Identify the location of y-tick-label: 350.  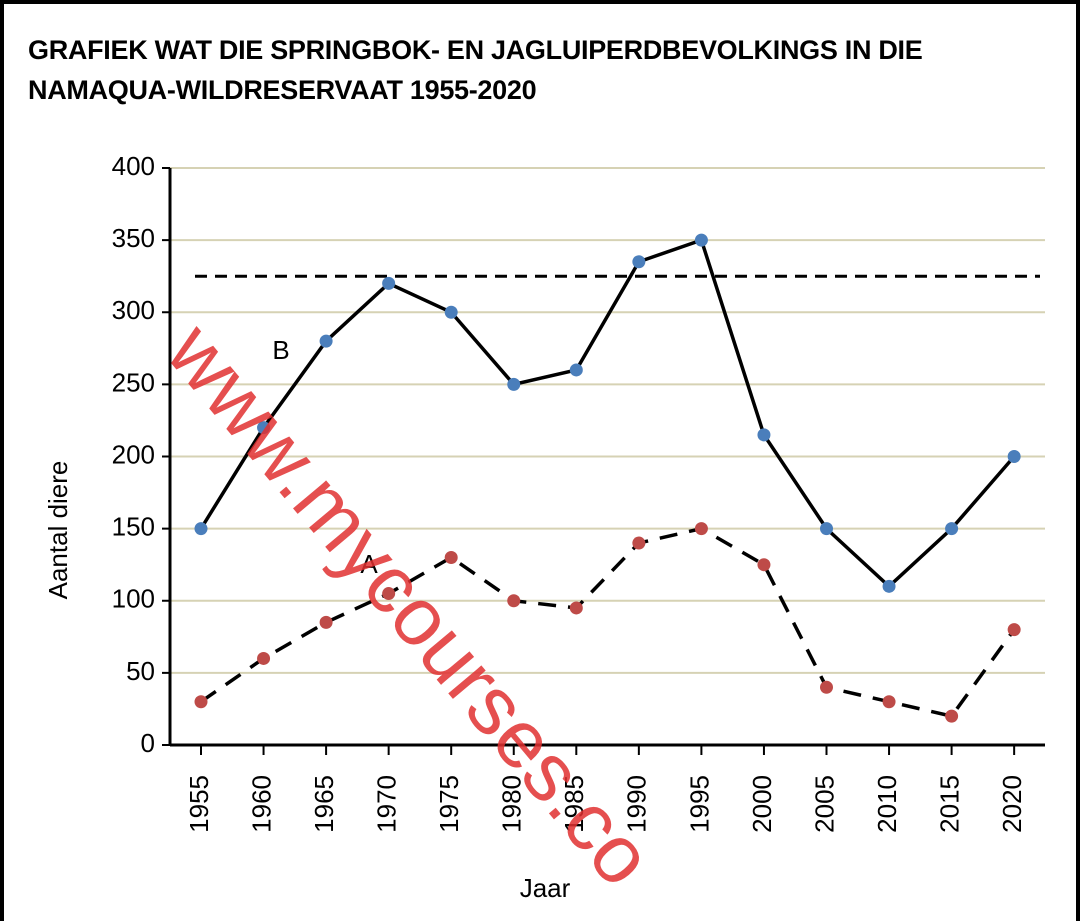
(133, 238).